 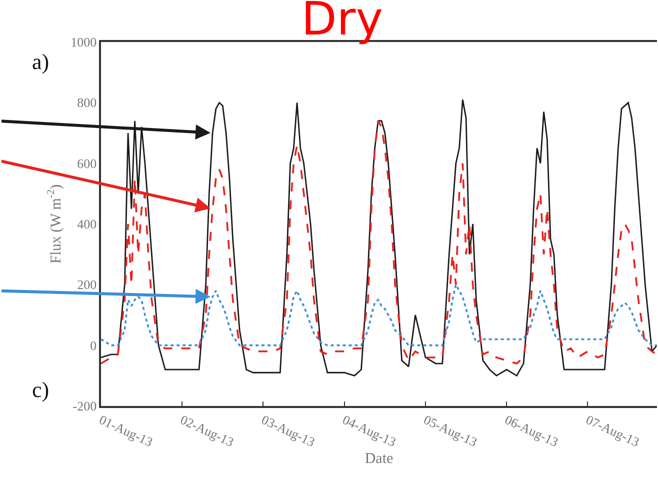 I want to click on y-tick-label: 0, so click(x=93, y=345).